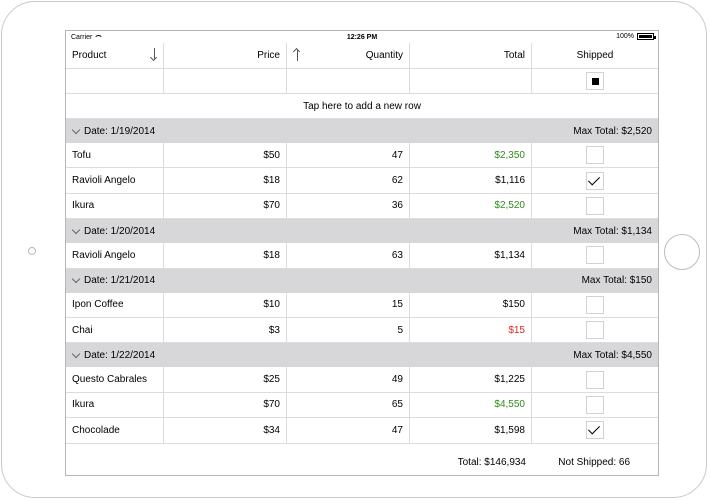 The image size is (710, 501). Describe the element at coordinates (646, 36) in the screenshot. I see `battery-icon` at that location.